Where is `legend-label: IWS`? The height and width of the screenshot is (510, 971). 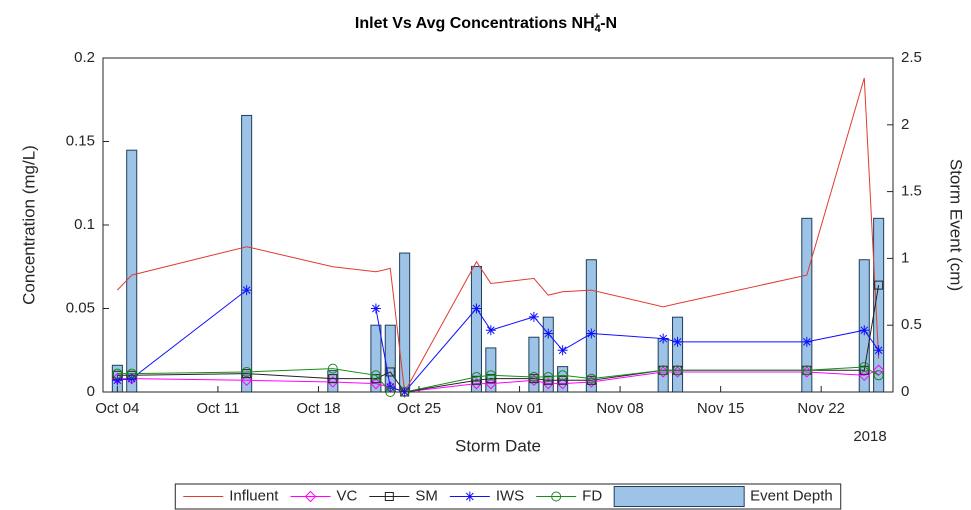 legend-label: IWS is located at coordinates (510, 495).